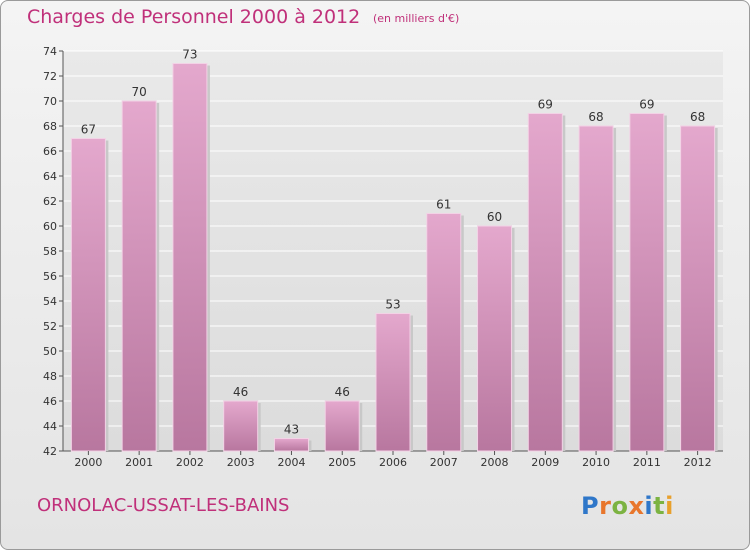 The height and width of the screenshot is (550, 750). What do you see at coordinates (50, 51) in the screenshot?
I see `y-tick-label: 74` at bounding box center [50, 51].